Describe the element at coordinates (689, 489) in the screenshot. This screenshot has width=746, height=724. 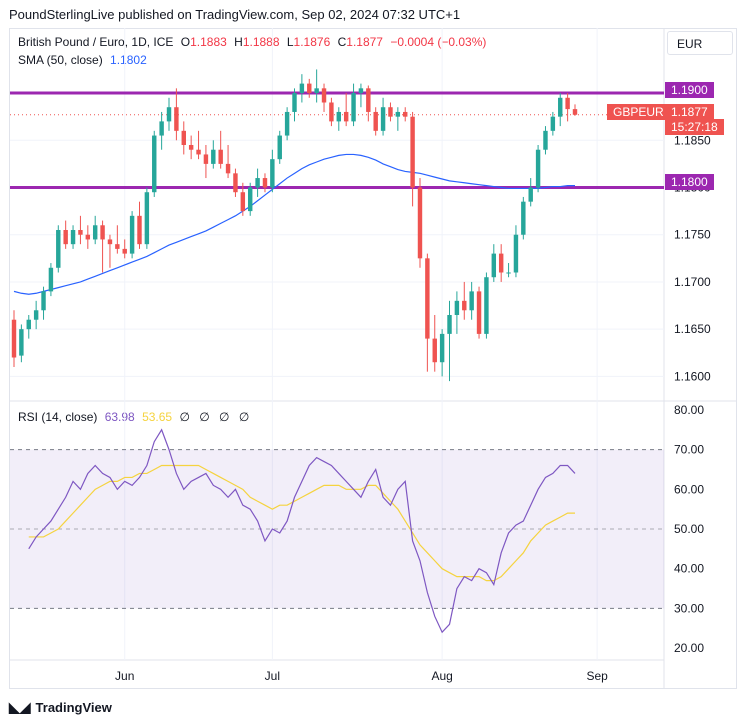
I see `rsi-tick-label: 60.00` at that location.